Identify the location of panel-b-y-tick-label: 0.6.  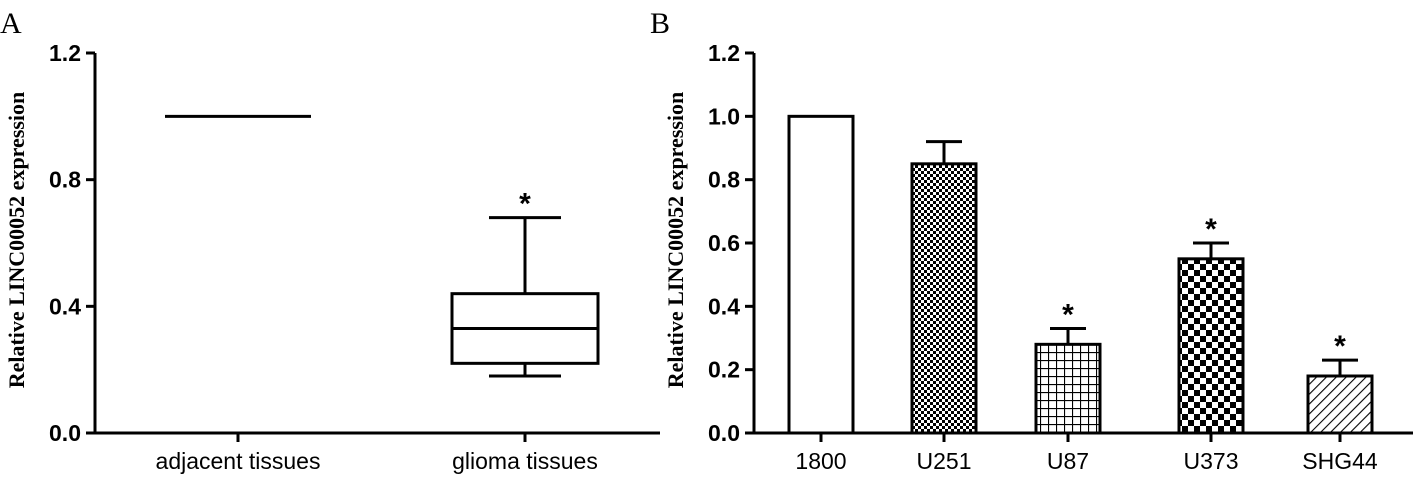
(724, 243).